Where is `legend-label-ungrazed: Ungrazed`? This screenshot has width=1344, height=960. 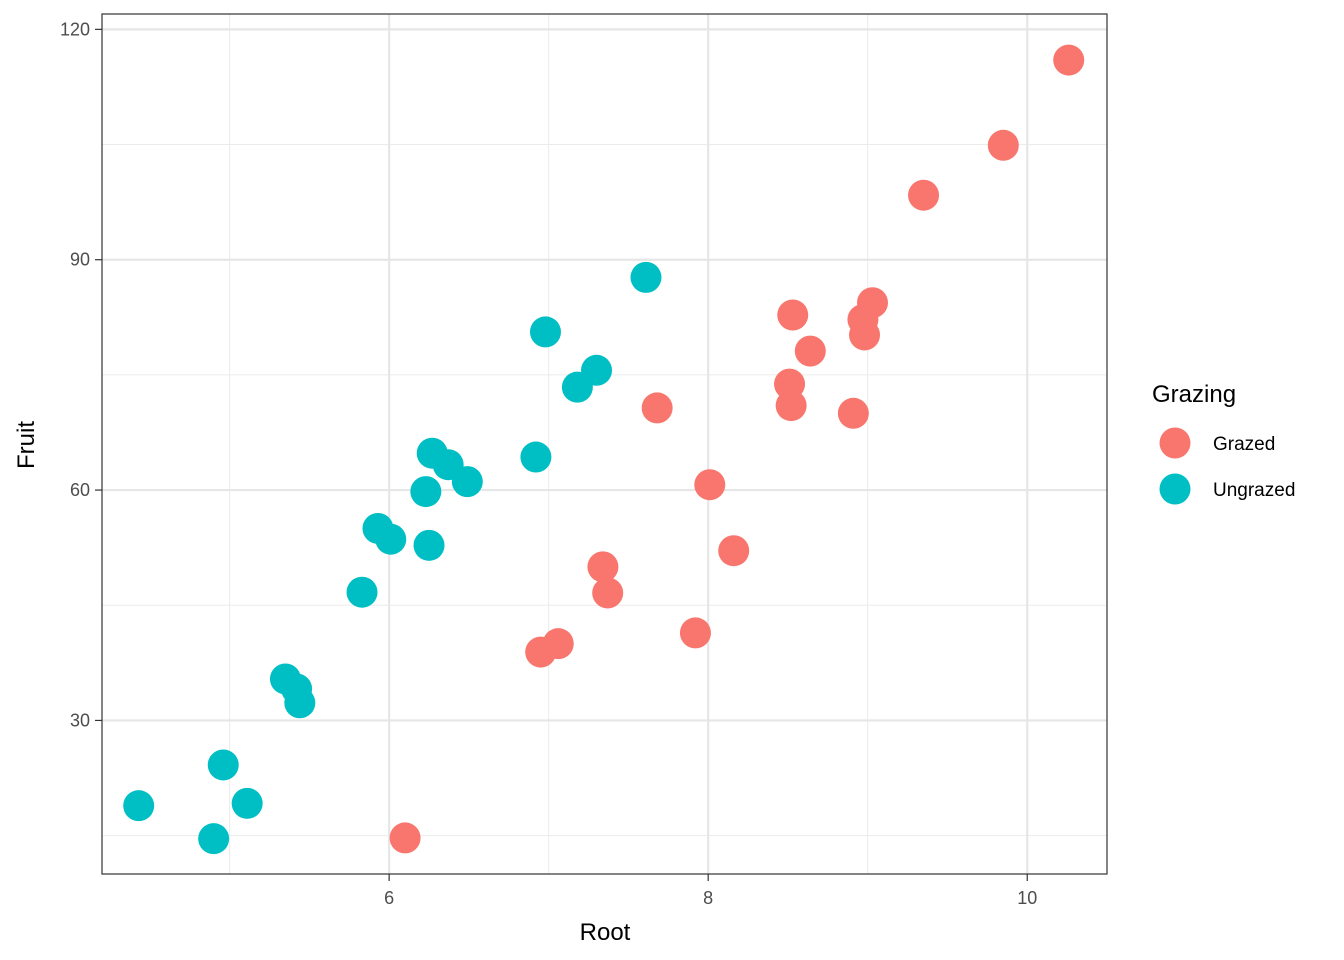 legend-label-ungrazed: Ungrazed is located at coordinates (1254, 490).